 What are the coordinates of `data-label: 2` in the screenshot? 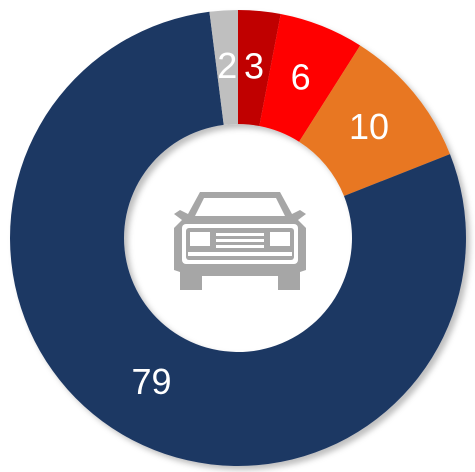 It's located at (227, 65).